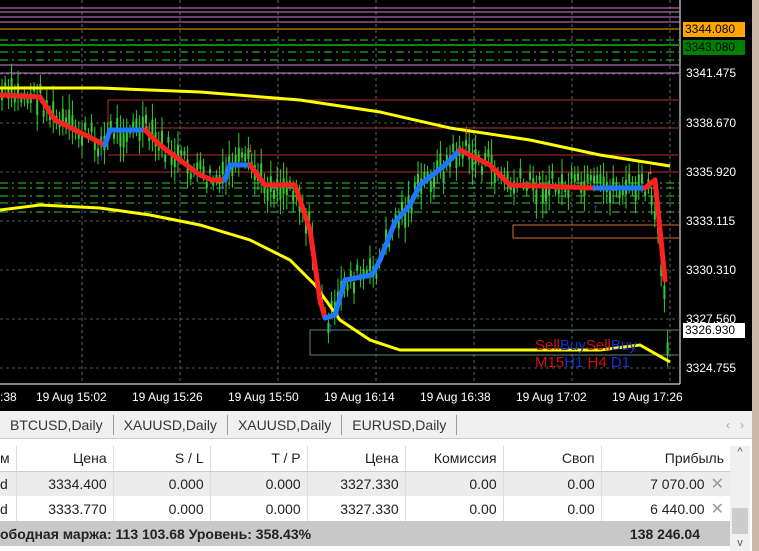  Describe the element at coordinates (714, 47) in the screenshot. I see `price-tag-green: 3343.080` at that location.